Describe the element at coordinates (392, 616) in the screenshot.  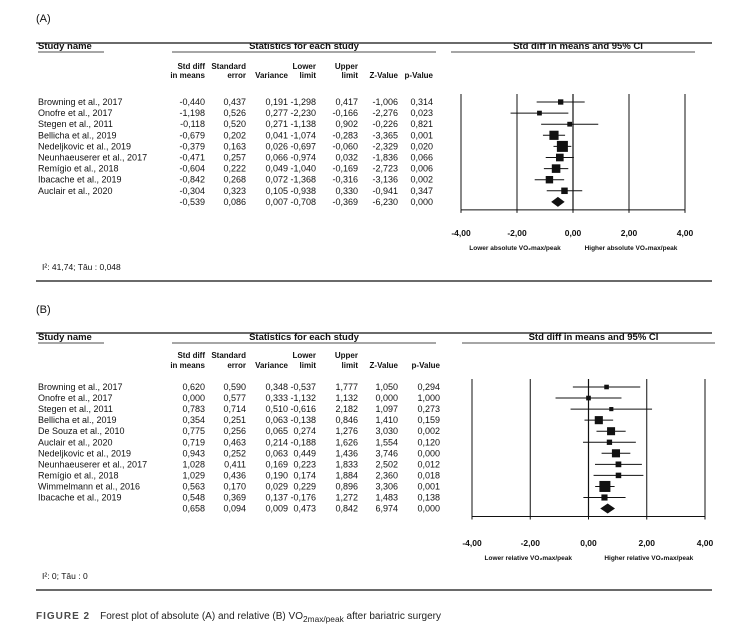
I see `caption-text-after: after bariatric surgery` at that location.